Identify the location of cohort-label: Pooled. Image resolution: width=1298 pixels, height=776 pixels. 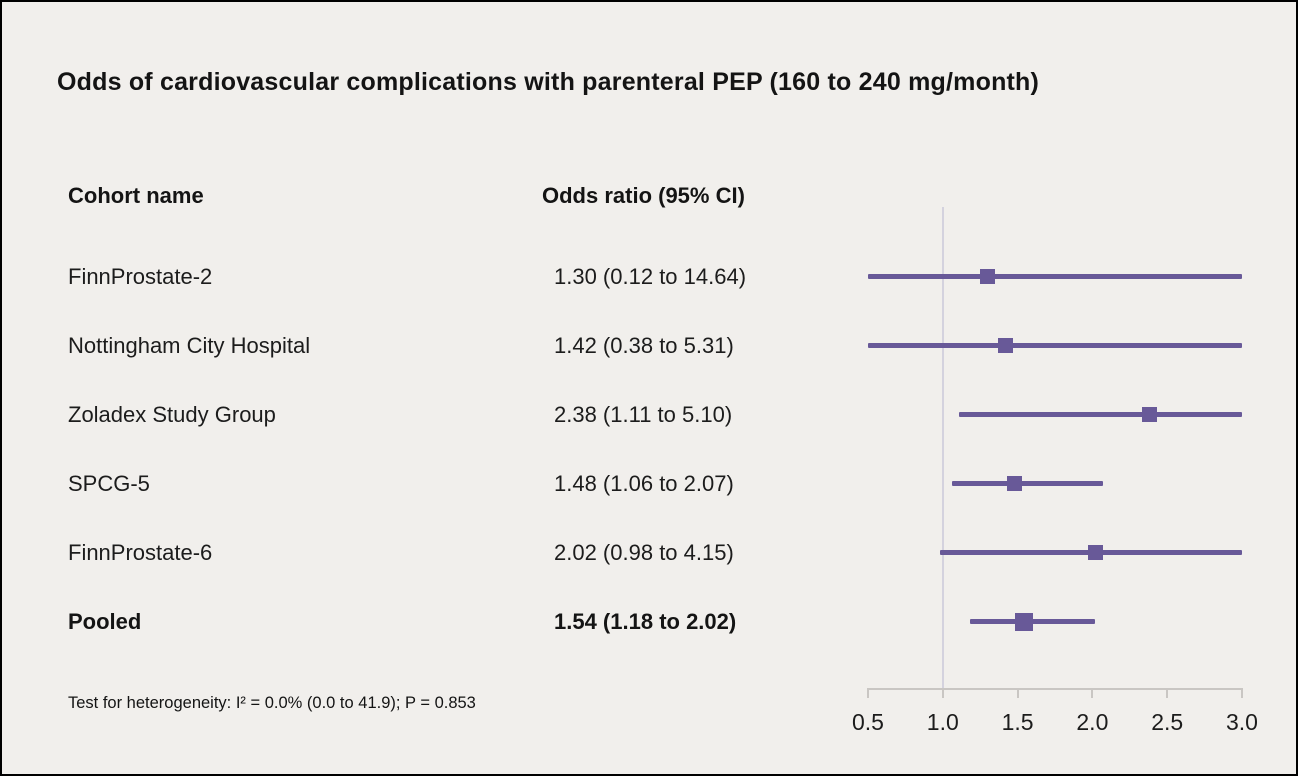
(105, 621).